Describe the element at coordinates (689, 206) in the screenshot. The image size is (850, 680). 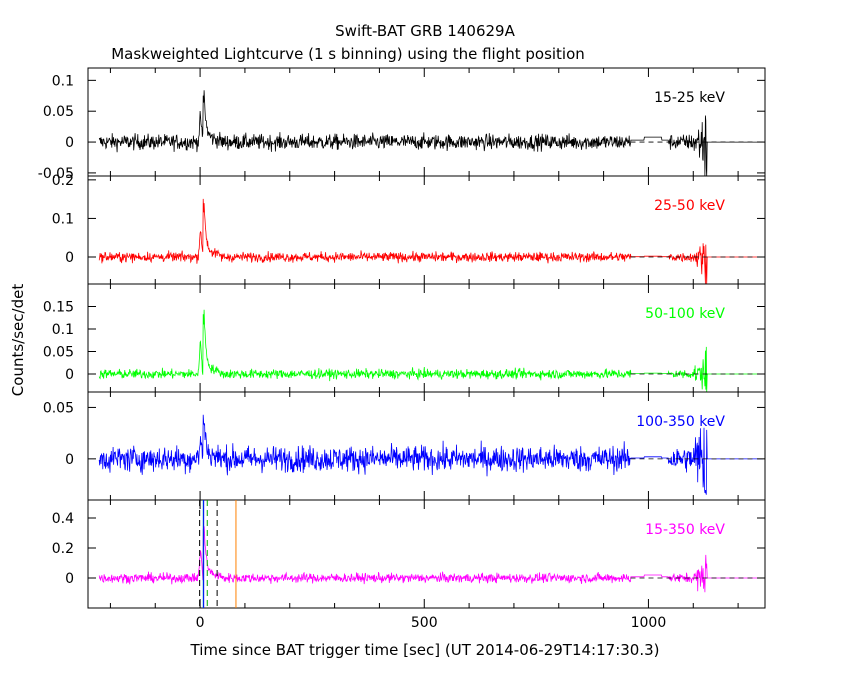
I see `band-label: 25-50 keV` at that location.